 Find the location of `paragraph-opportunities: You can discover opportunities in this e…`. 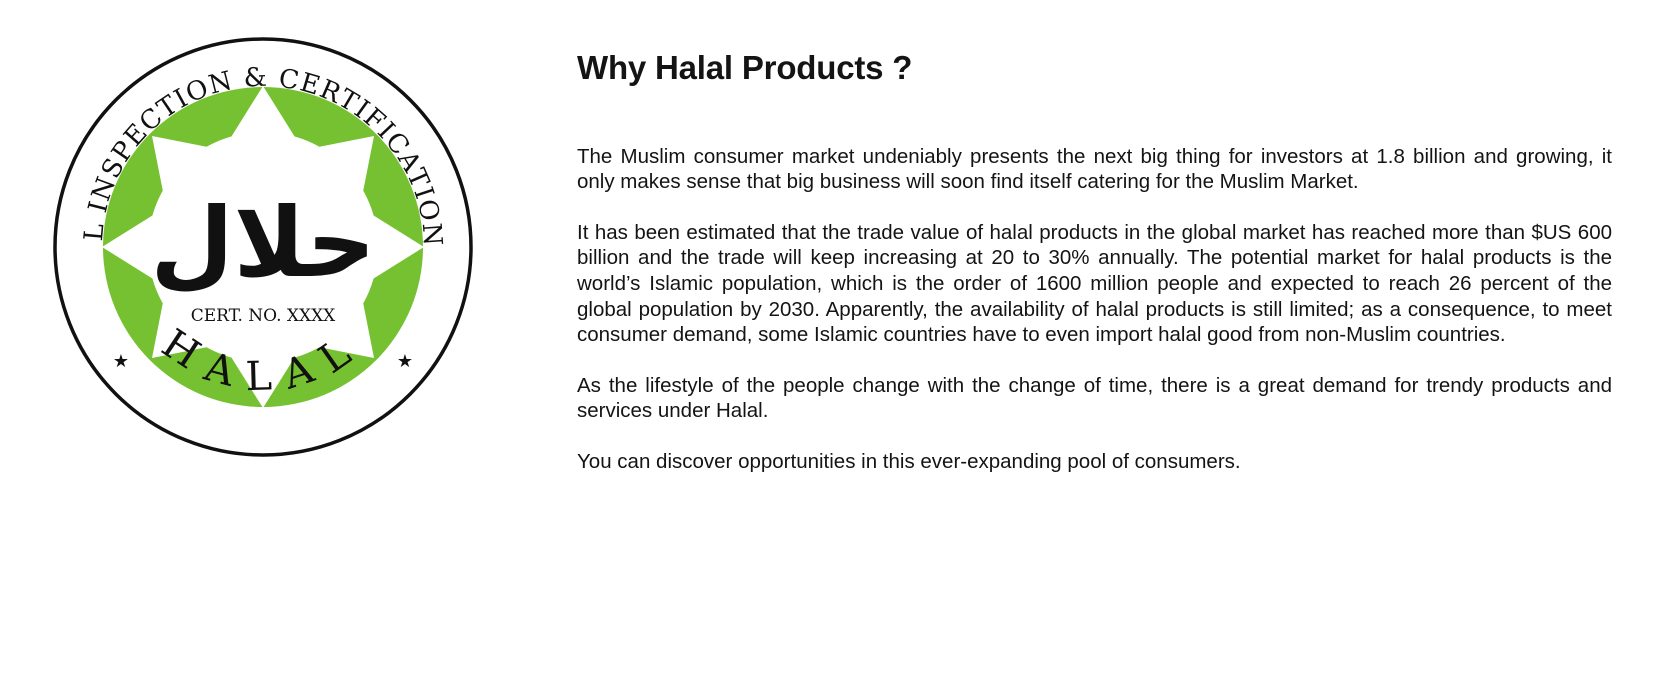

paragraph-opportunities: You can discover opportunities in this e… is located at coordinates (909, 461).